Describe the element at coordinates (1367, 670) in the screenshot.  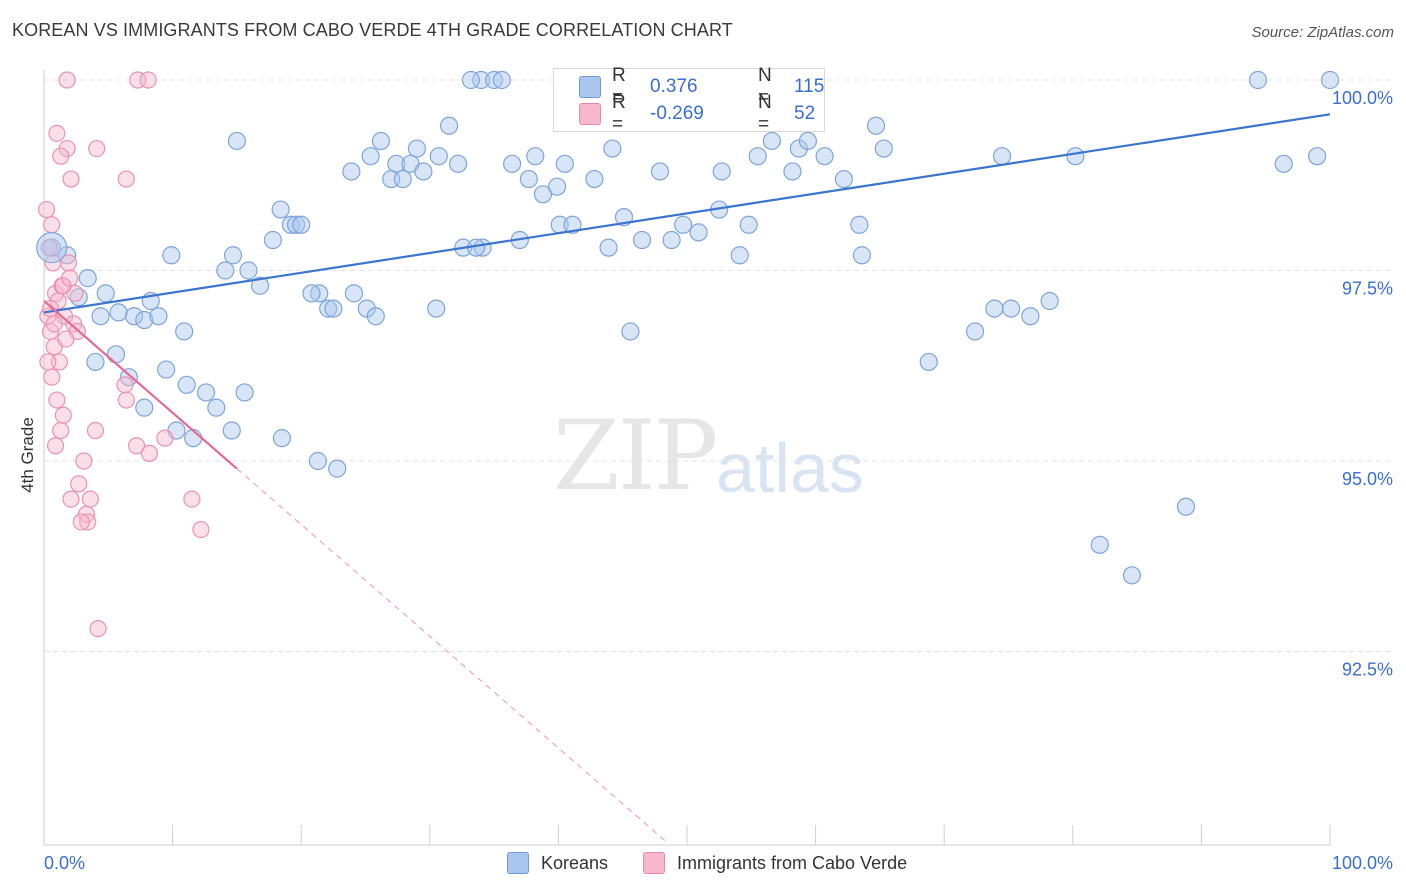
I see `y-tick-label: 92.5%` at that location.